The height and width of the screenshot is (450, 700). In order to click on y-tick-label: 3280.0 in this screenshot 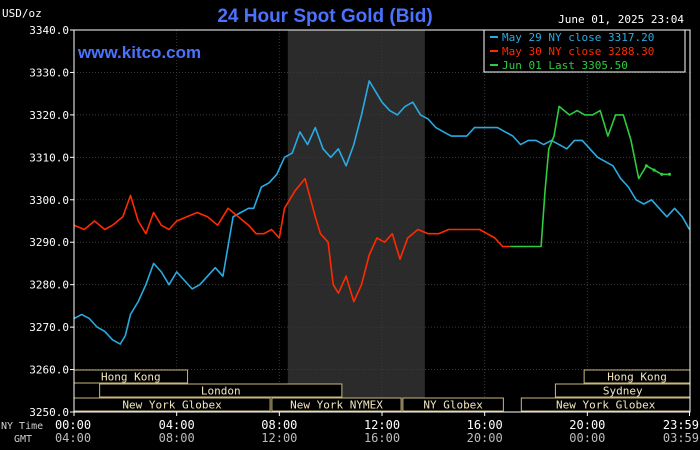, I will do `click(49, 285)`.